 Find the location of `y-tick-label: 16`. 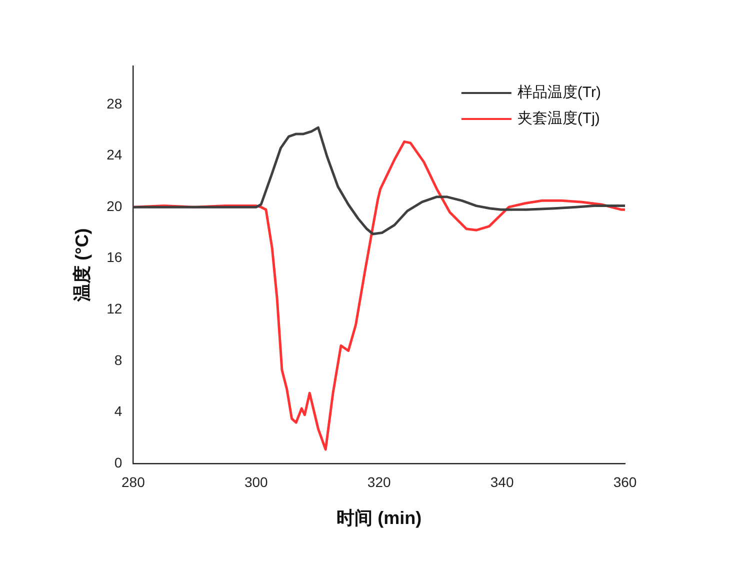

y-tick-label: 16 is located at coordinates (114, 257).